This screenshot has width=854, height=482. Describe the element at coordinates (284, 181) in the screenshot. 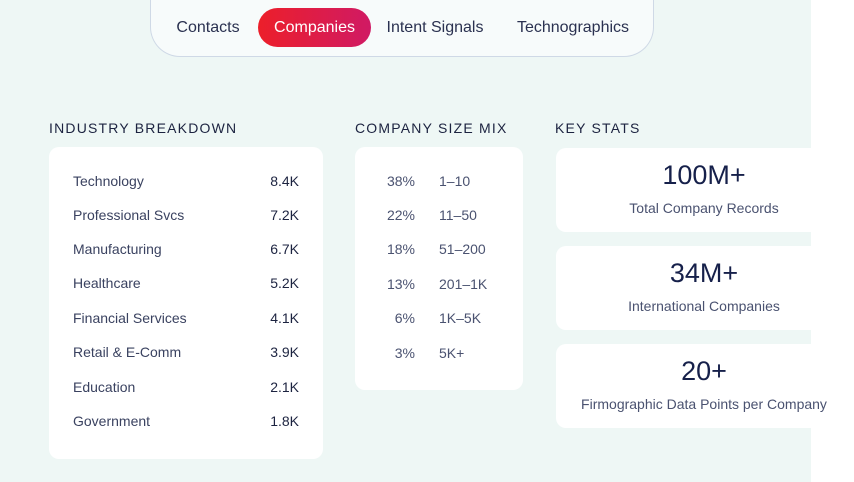

I see `industry-value: 8.4K` at that location.